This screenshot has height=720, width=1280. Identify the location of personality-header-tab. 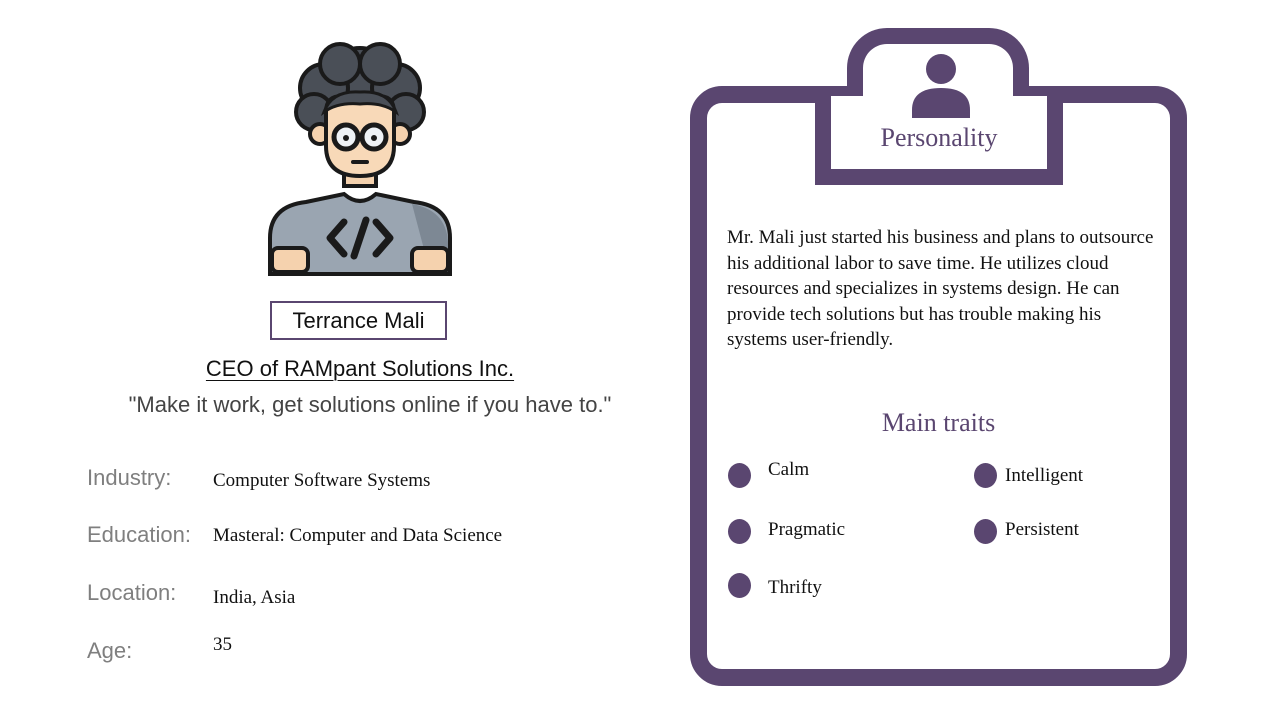
(939, 140).